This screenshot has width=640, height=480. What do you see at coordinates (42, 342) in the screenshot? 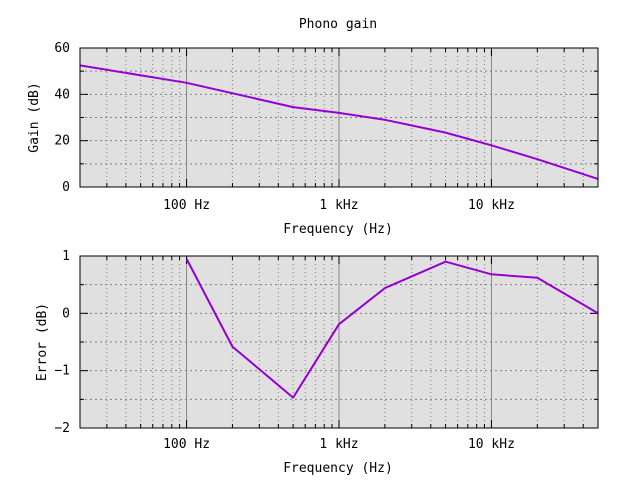
I see `y-axis-label: Error (dB)` at bounding box center [42, 342].